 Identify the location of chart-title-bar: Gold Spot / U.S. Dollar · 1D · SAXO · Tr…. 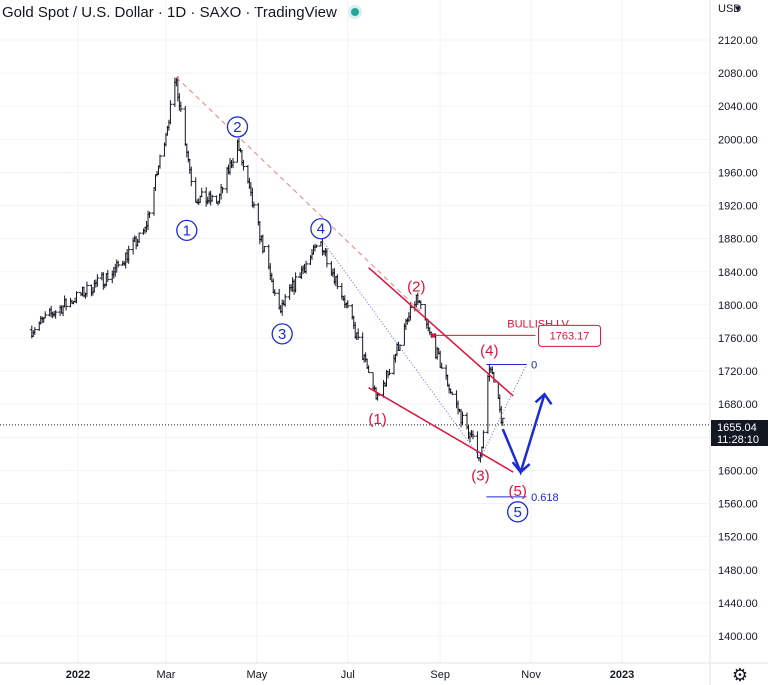
(180, 12).